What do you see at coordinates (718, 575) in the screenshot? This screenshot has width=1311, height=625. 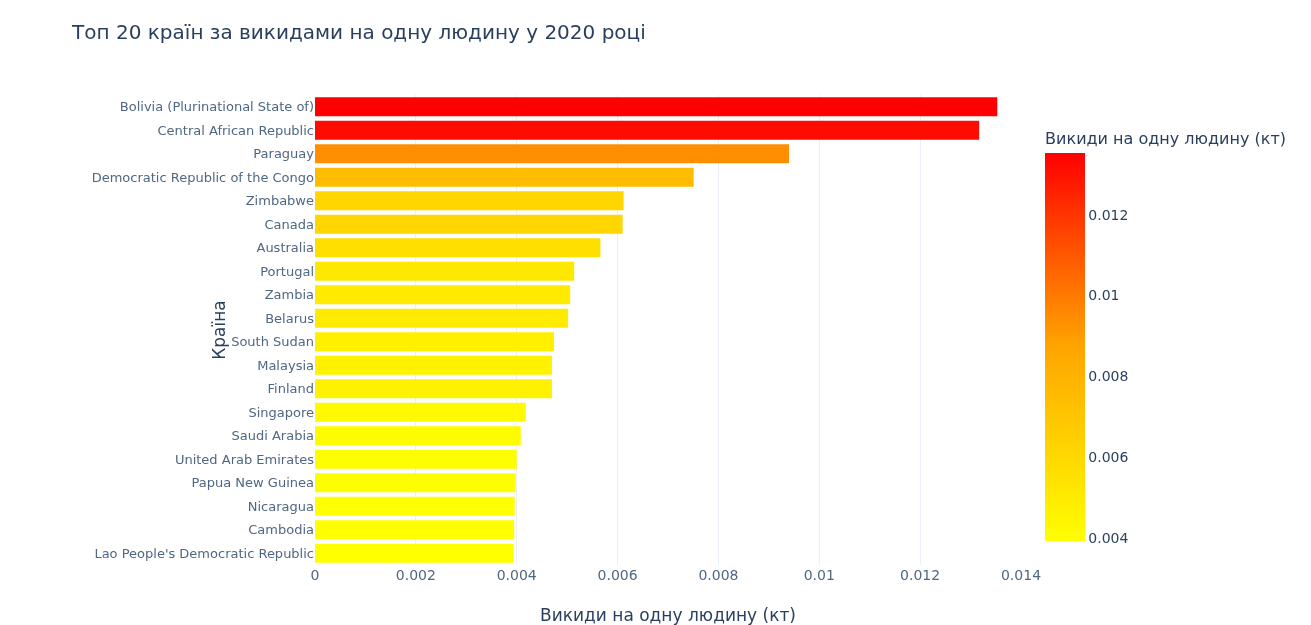 I see `x-tick-label: 0.008` at bounding box center [718, 575].